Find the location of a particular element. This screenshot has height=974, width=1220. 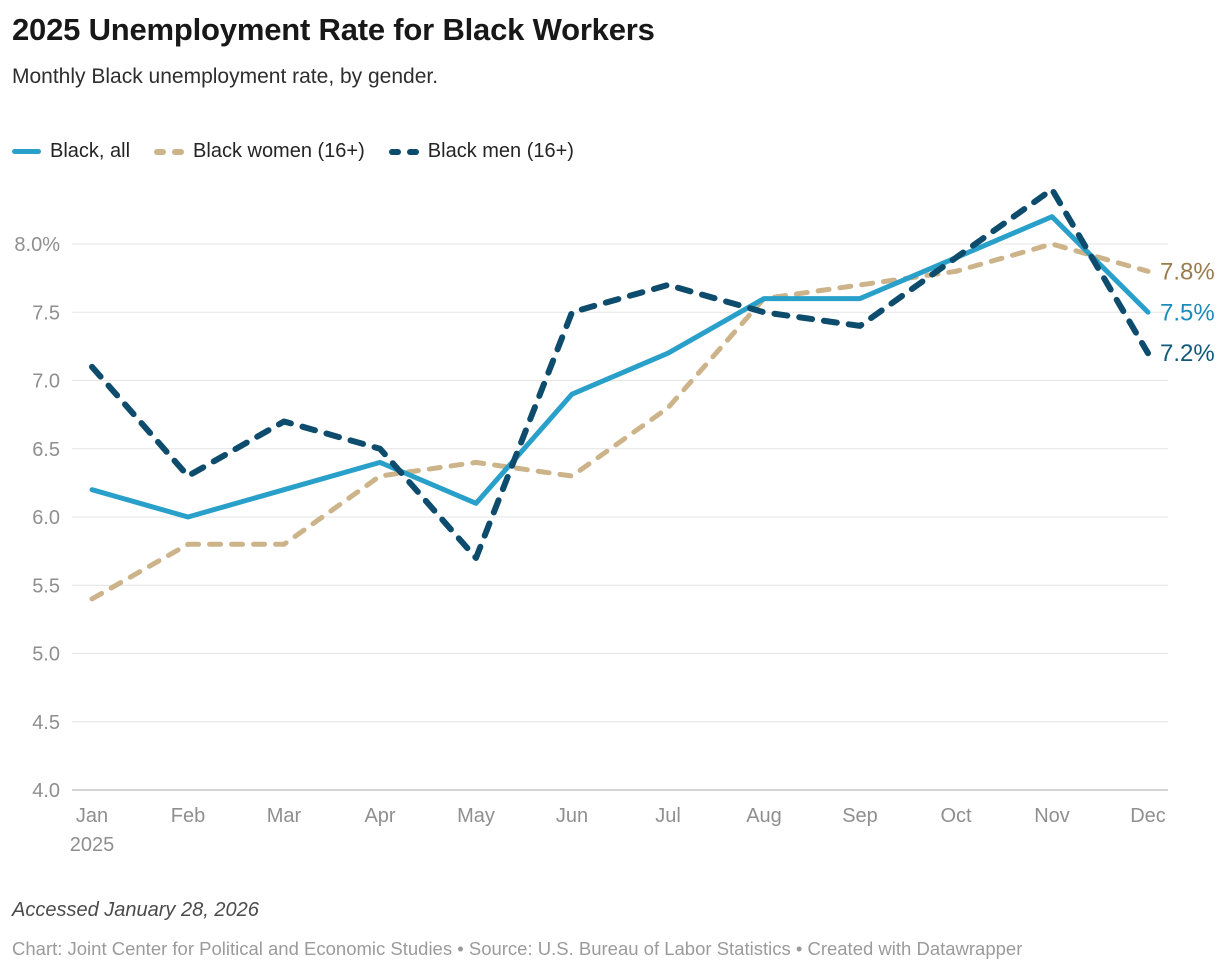

x-tick-label-mar: Mar is located at coordinates (284, 816).